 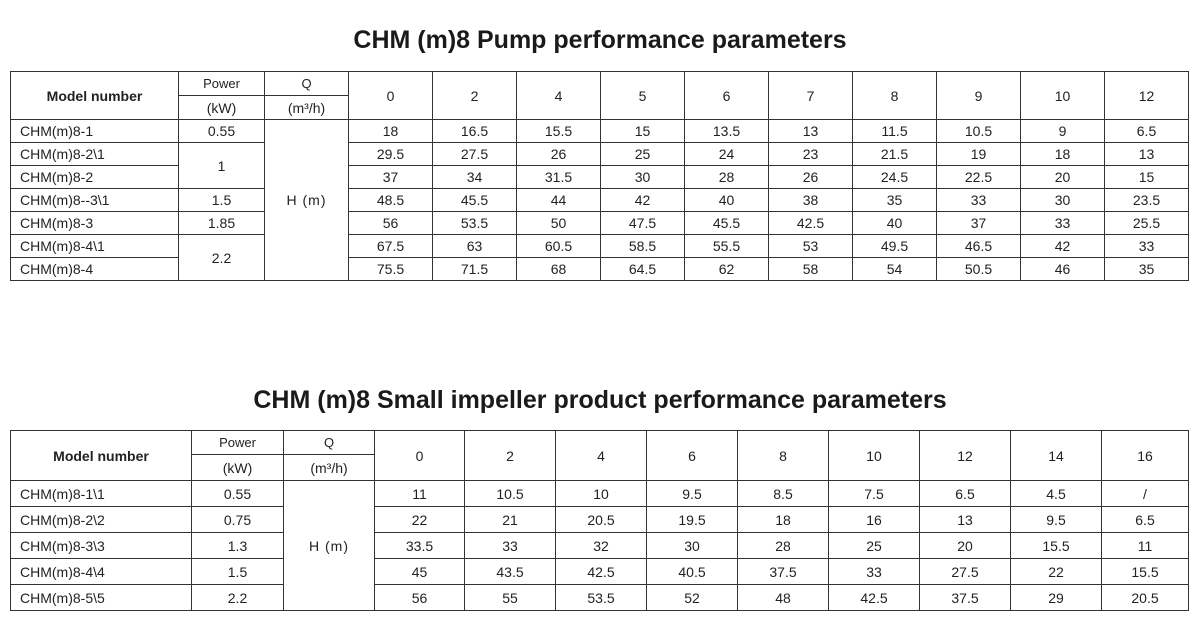 I want to click on head-value-cell: 46, so click(x=1062, y=269).